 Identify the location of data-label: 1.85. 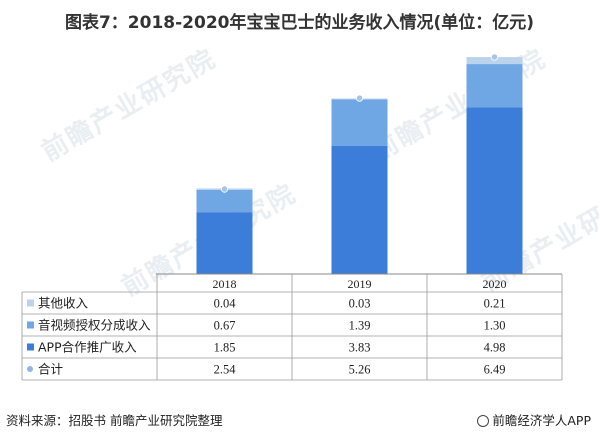
(225, 348).